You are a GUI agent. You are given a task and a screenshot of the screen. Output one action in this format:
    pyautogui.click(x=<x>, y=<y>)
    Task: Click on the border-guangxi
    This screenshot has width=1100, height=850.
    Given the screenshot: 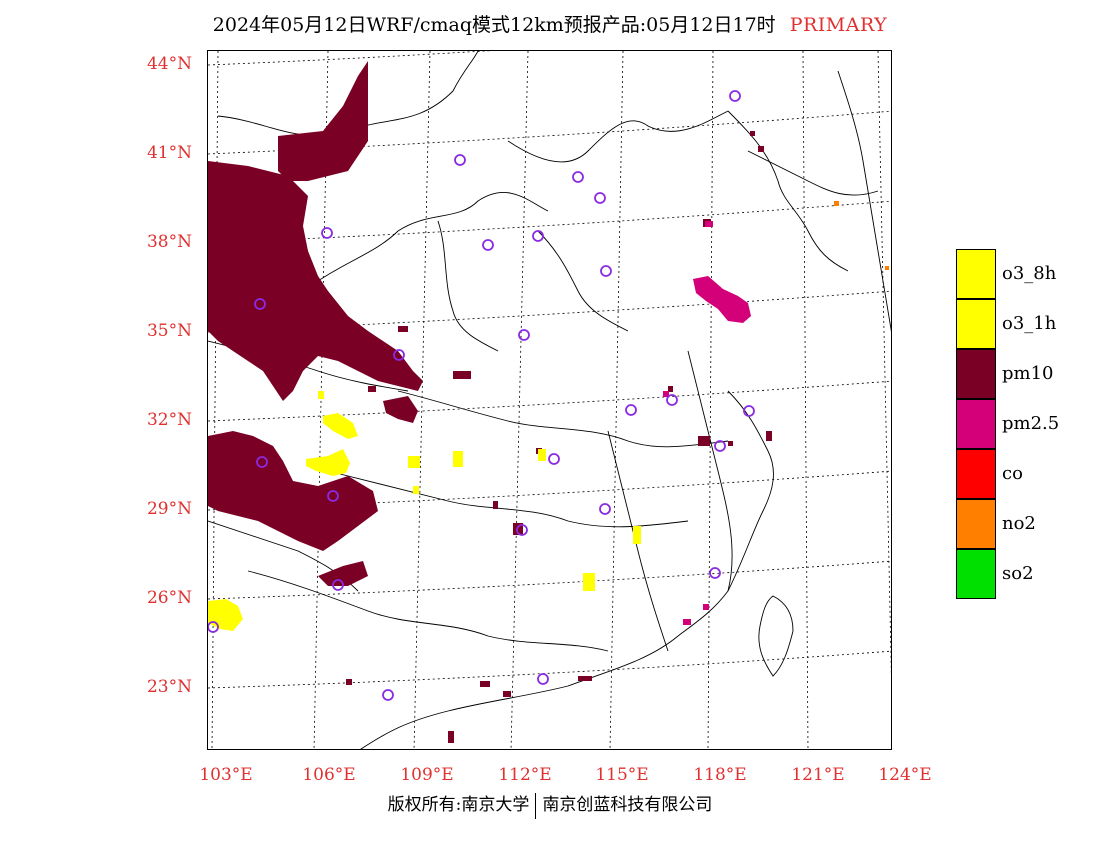 What is the action you would take?
    pyautogui.click(x=428, y=611)
    